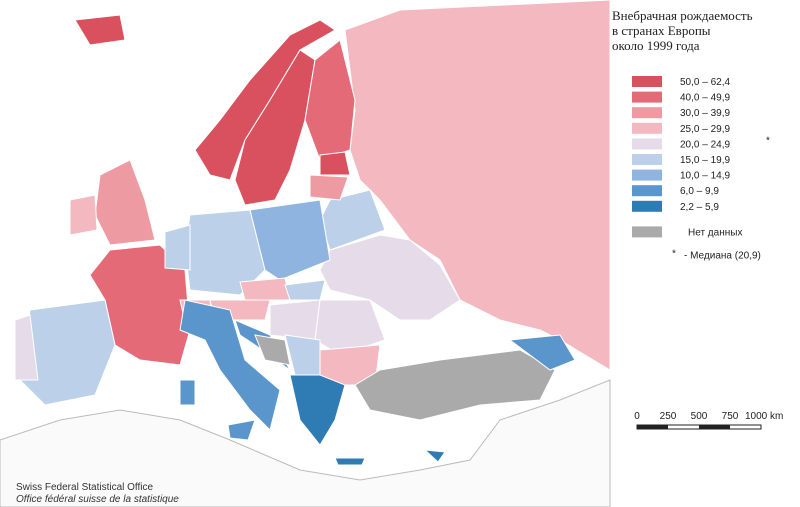 This screenshot has height=507, width=800. Describe the element at coordinates (705, 129) in the screenshot. I see `legend-label: 25,0 – 29,9` at that location.